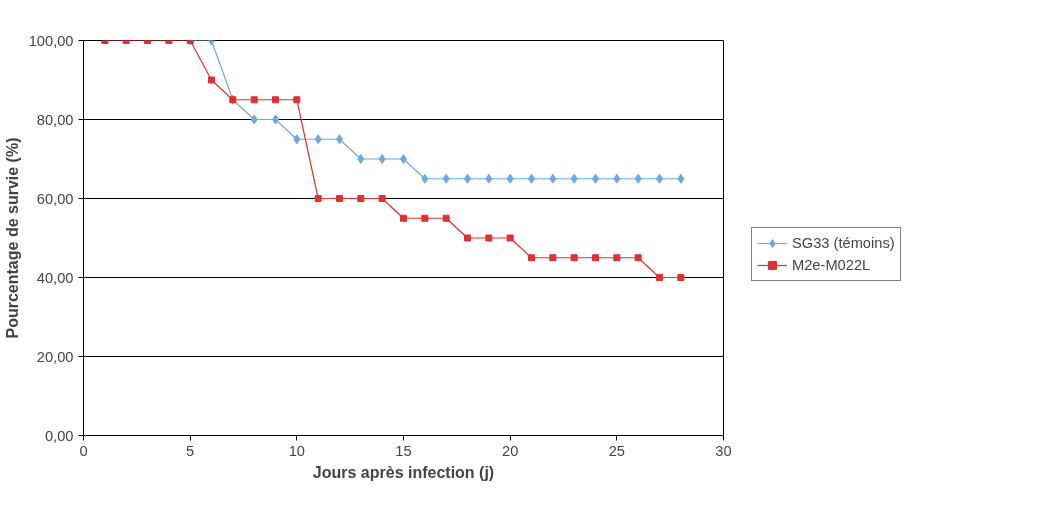 This screenshot has width=1051, height=519. What do you see at coordinates (55, 198) in the screenshot?
I see `y-tick-label: 60,00` at bounding box center [55, 198].